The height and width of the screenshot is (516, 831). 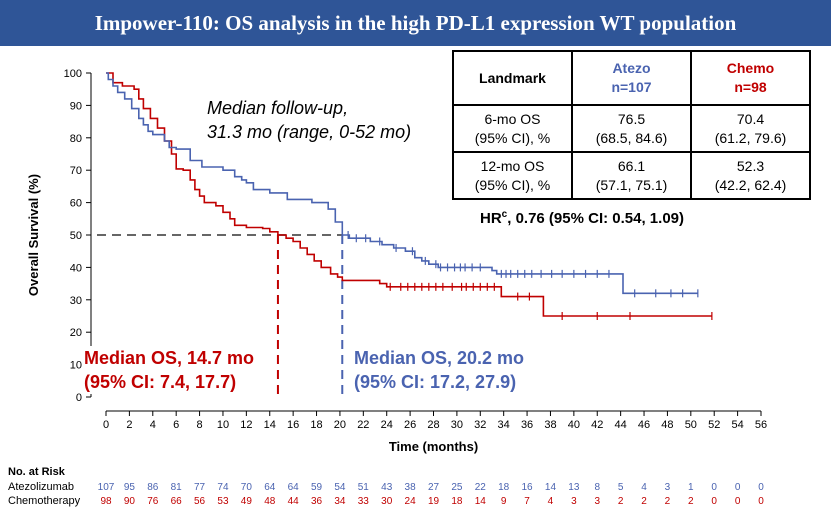 I want to click on risk-chemo-count: 18, so click(x=457, y=501).